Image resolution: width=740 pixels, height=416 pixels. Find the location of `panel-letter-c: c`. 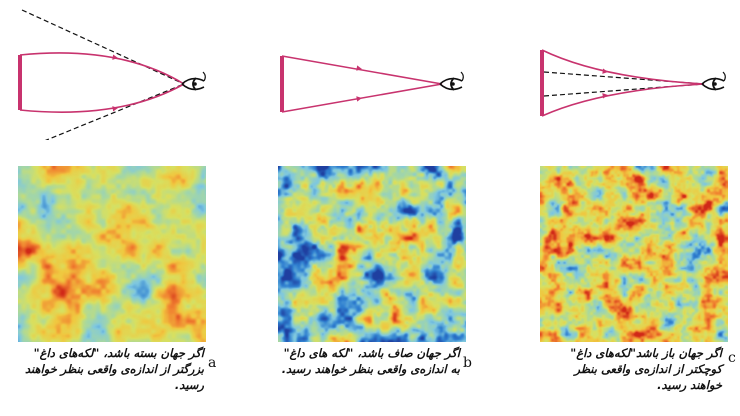

panel-letter-c: c is located at coordinates (732, 358).